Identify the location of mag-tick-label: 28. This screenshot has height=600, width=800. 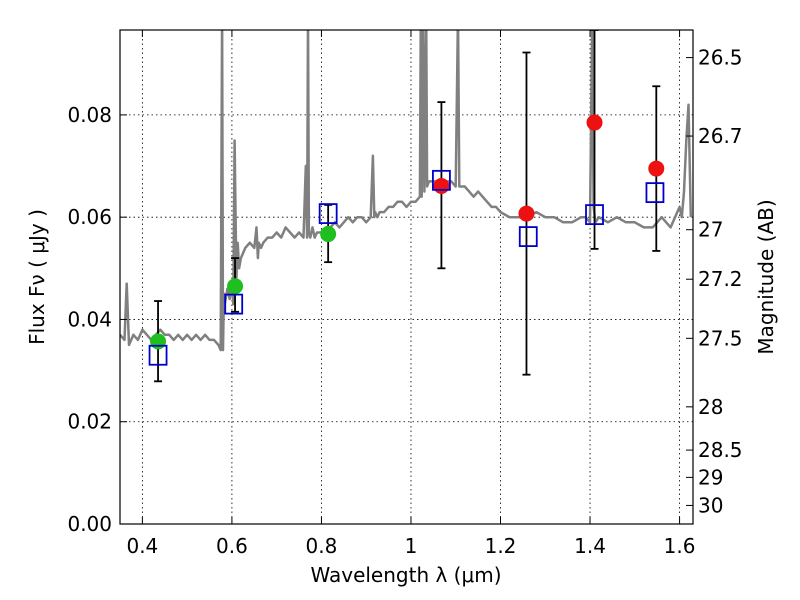
(710, 407).